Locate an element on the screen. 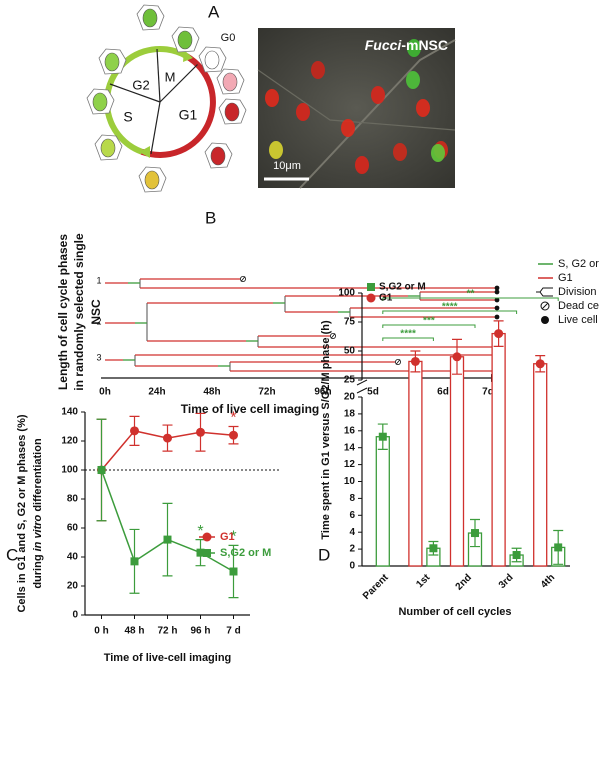 This screenshot has width=599, height=763. y-tick-label: 6 is located at coordinates (352, 515).